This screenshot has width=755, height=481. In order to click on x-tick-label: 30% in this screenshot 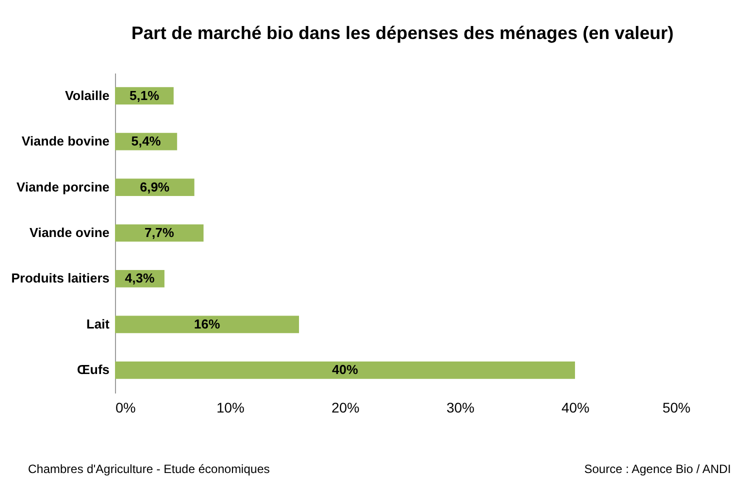, I will do `click(460, 408)`.